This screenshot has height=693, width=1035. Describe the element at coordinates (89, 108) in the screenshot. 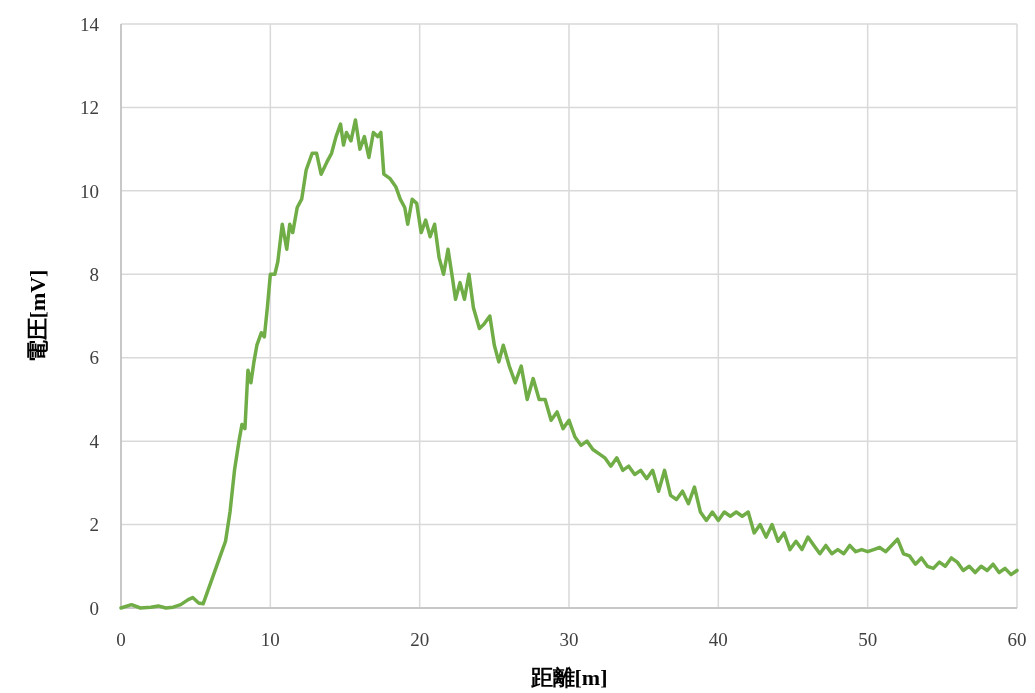

I see `y-tick-label: 12` at that location.